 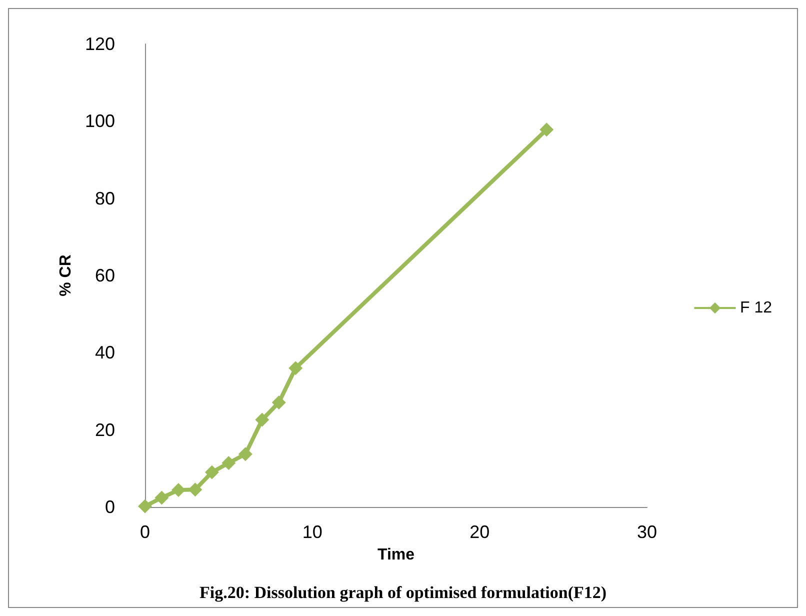 What do you see at coordinates (104, 430) in the screenshot?
I see `y-tick-label: 20` at bounding box center [104, 430].